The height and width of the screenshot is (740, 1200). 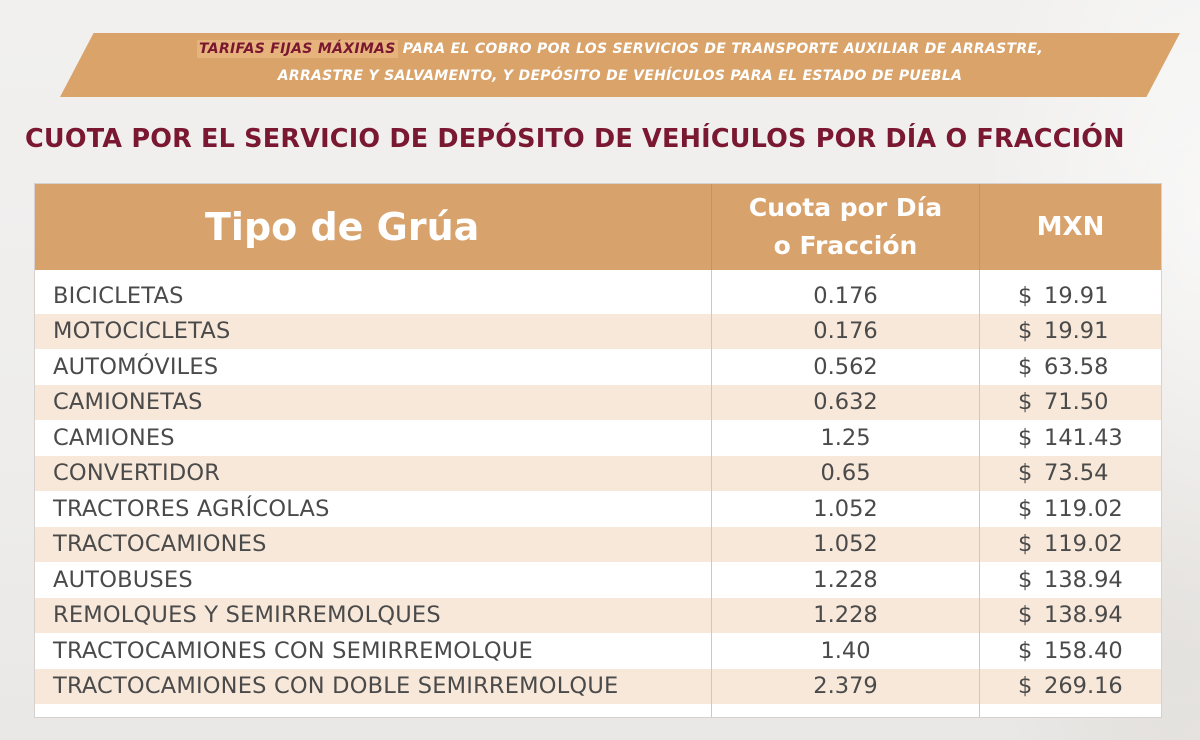 What do you see at coordinates (598, 402) in the screenshot?
I see `table-row: CAMIONETAS 0.632 $71.50` at bounding box center [598, 402].